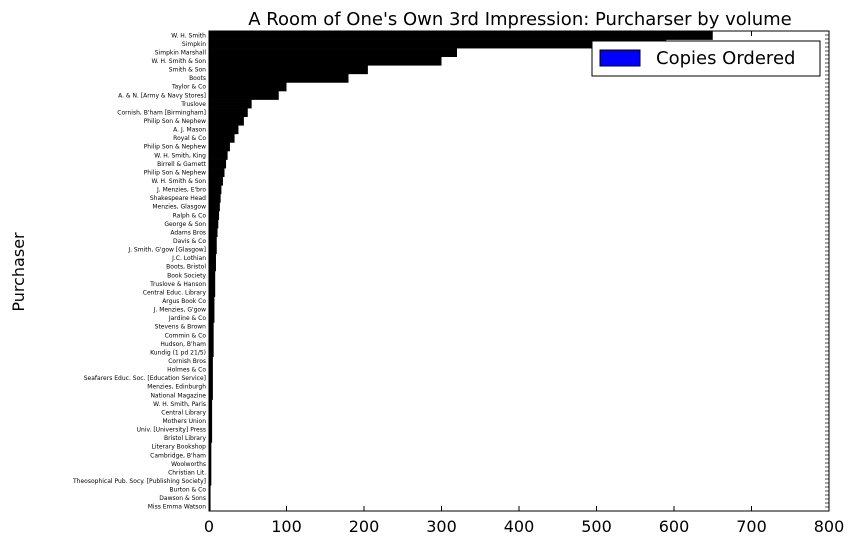  What do you see at coordinates (186, 267) in the screenshot?
I see `category-label: Boots, Bristol` at bounding box center [186, 267].